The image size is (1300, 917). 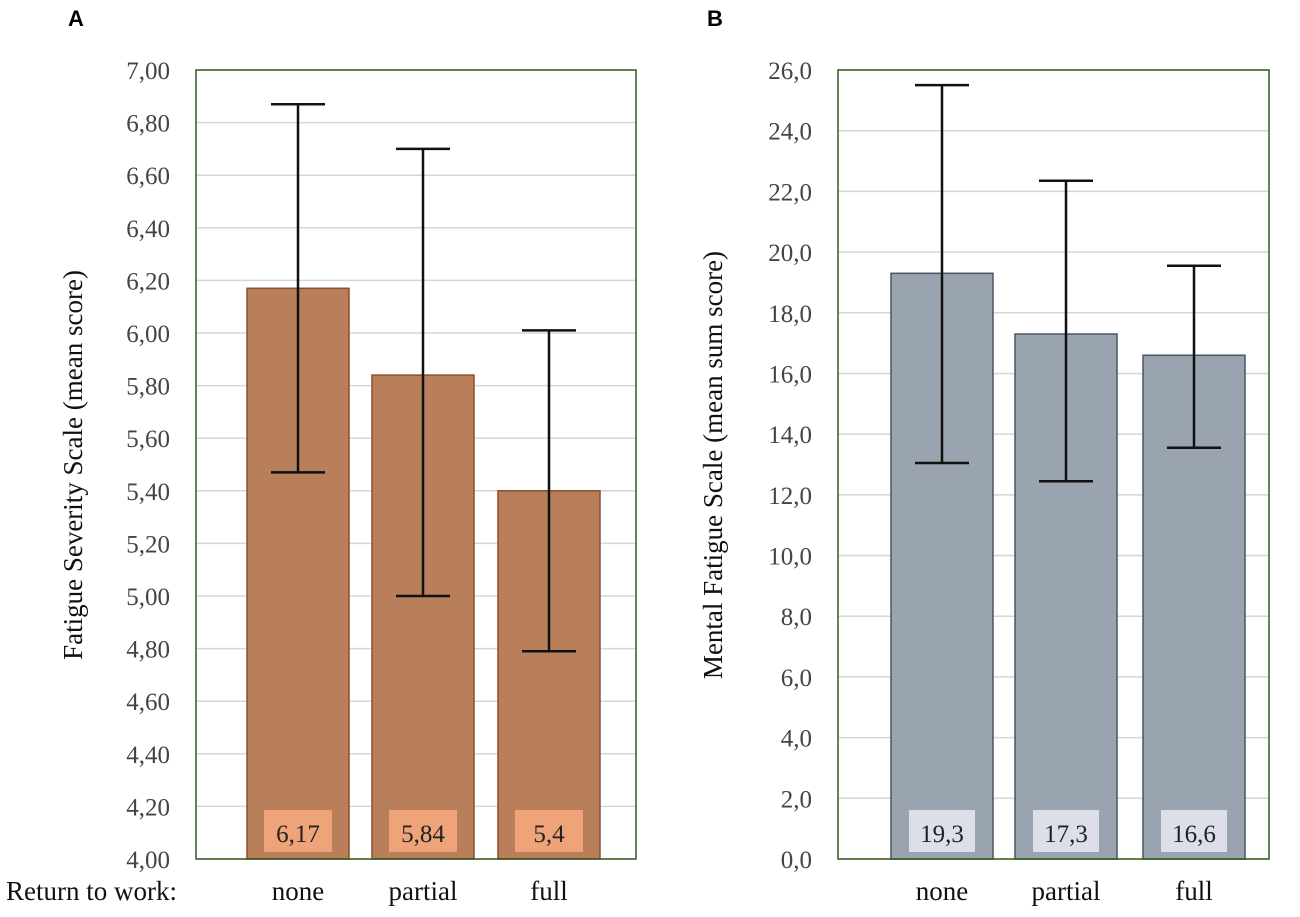 I want to click on panel-a-y-tick-label: 4,00, so click(x=148, y=860).